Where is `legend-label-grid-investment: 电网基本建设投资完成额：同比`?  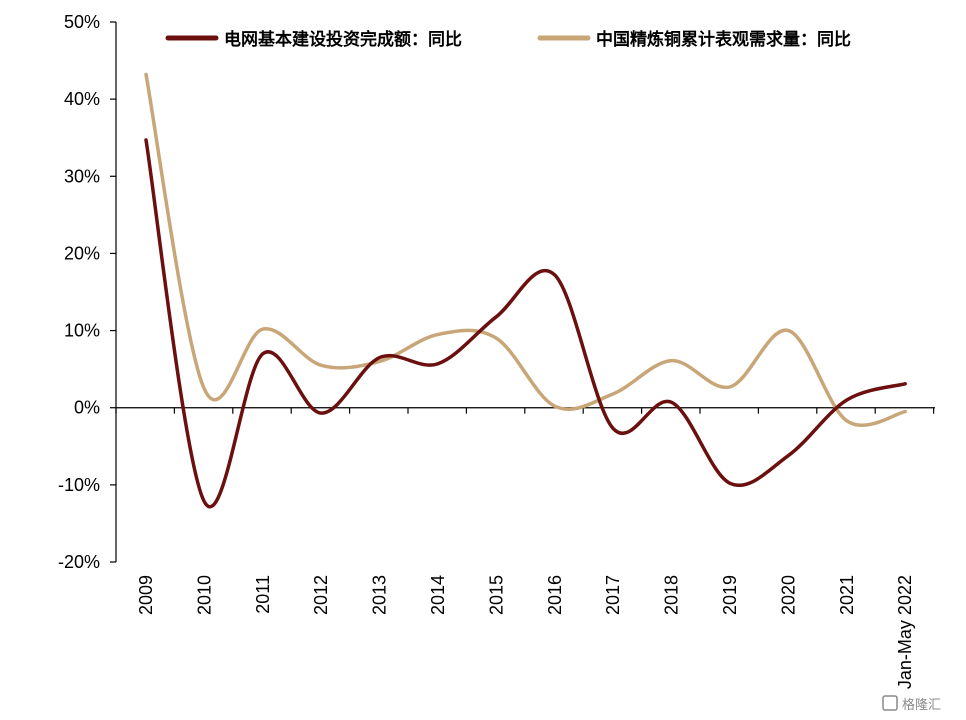
legend-label-grid-investment: 电网基本建设投资完成额：同比 is located at coordinates (343, 39).